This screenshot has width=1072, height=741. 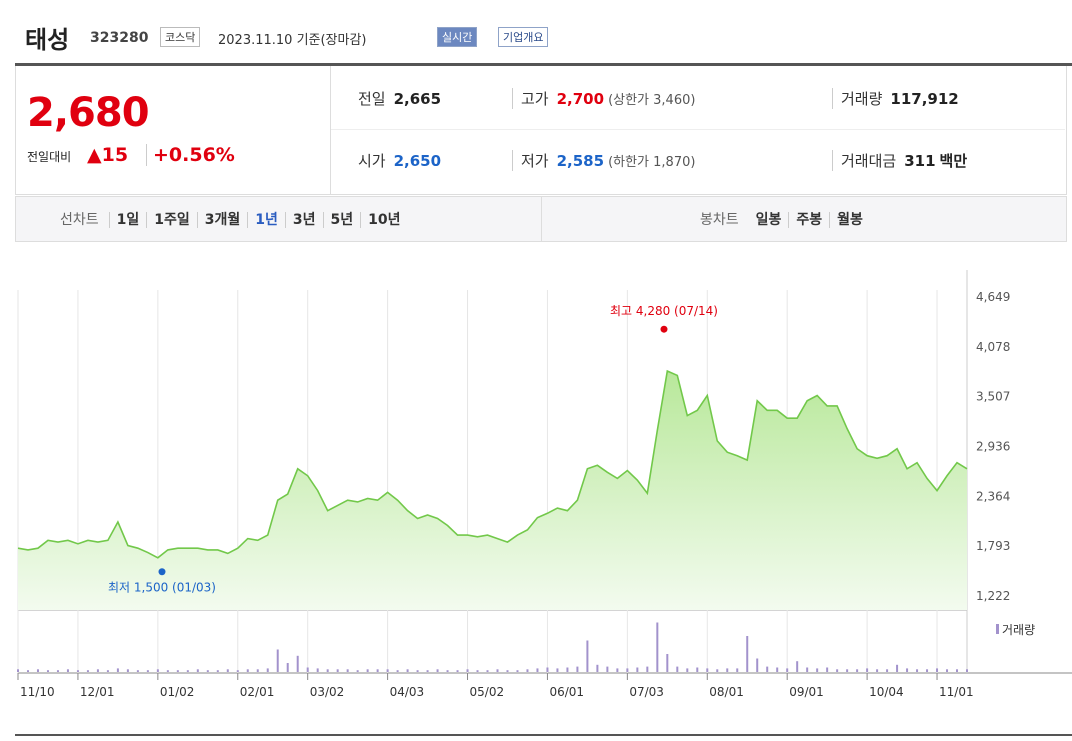 What do you see at coordinates (862, 99) in the screenshot?
I see `stat-label: 거래량` at bounding box center [862, 99].